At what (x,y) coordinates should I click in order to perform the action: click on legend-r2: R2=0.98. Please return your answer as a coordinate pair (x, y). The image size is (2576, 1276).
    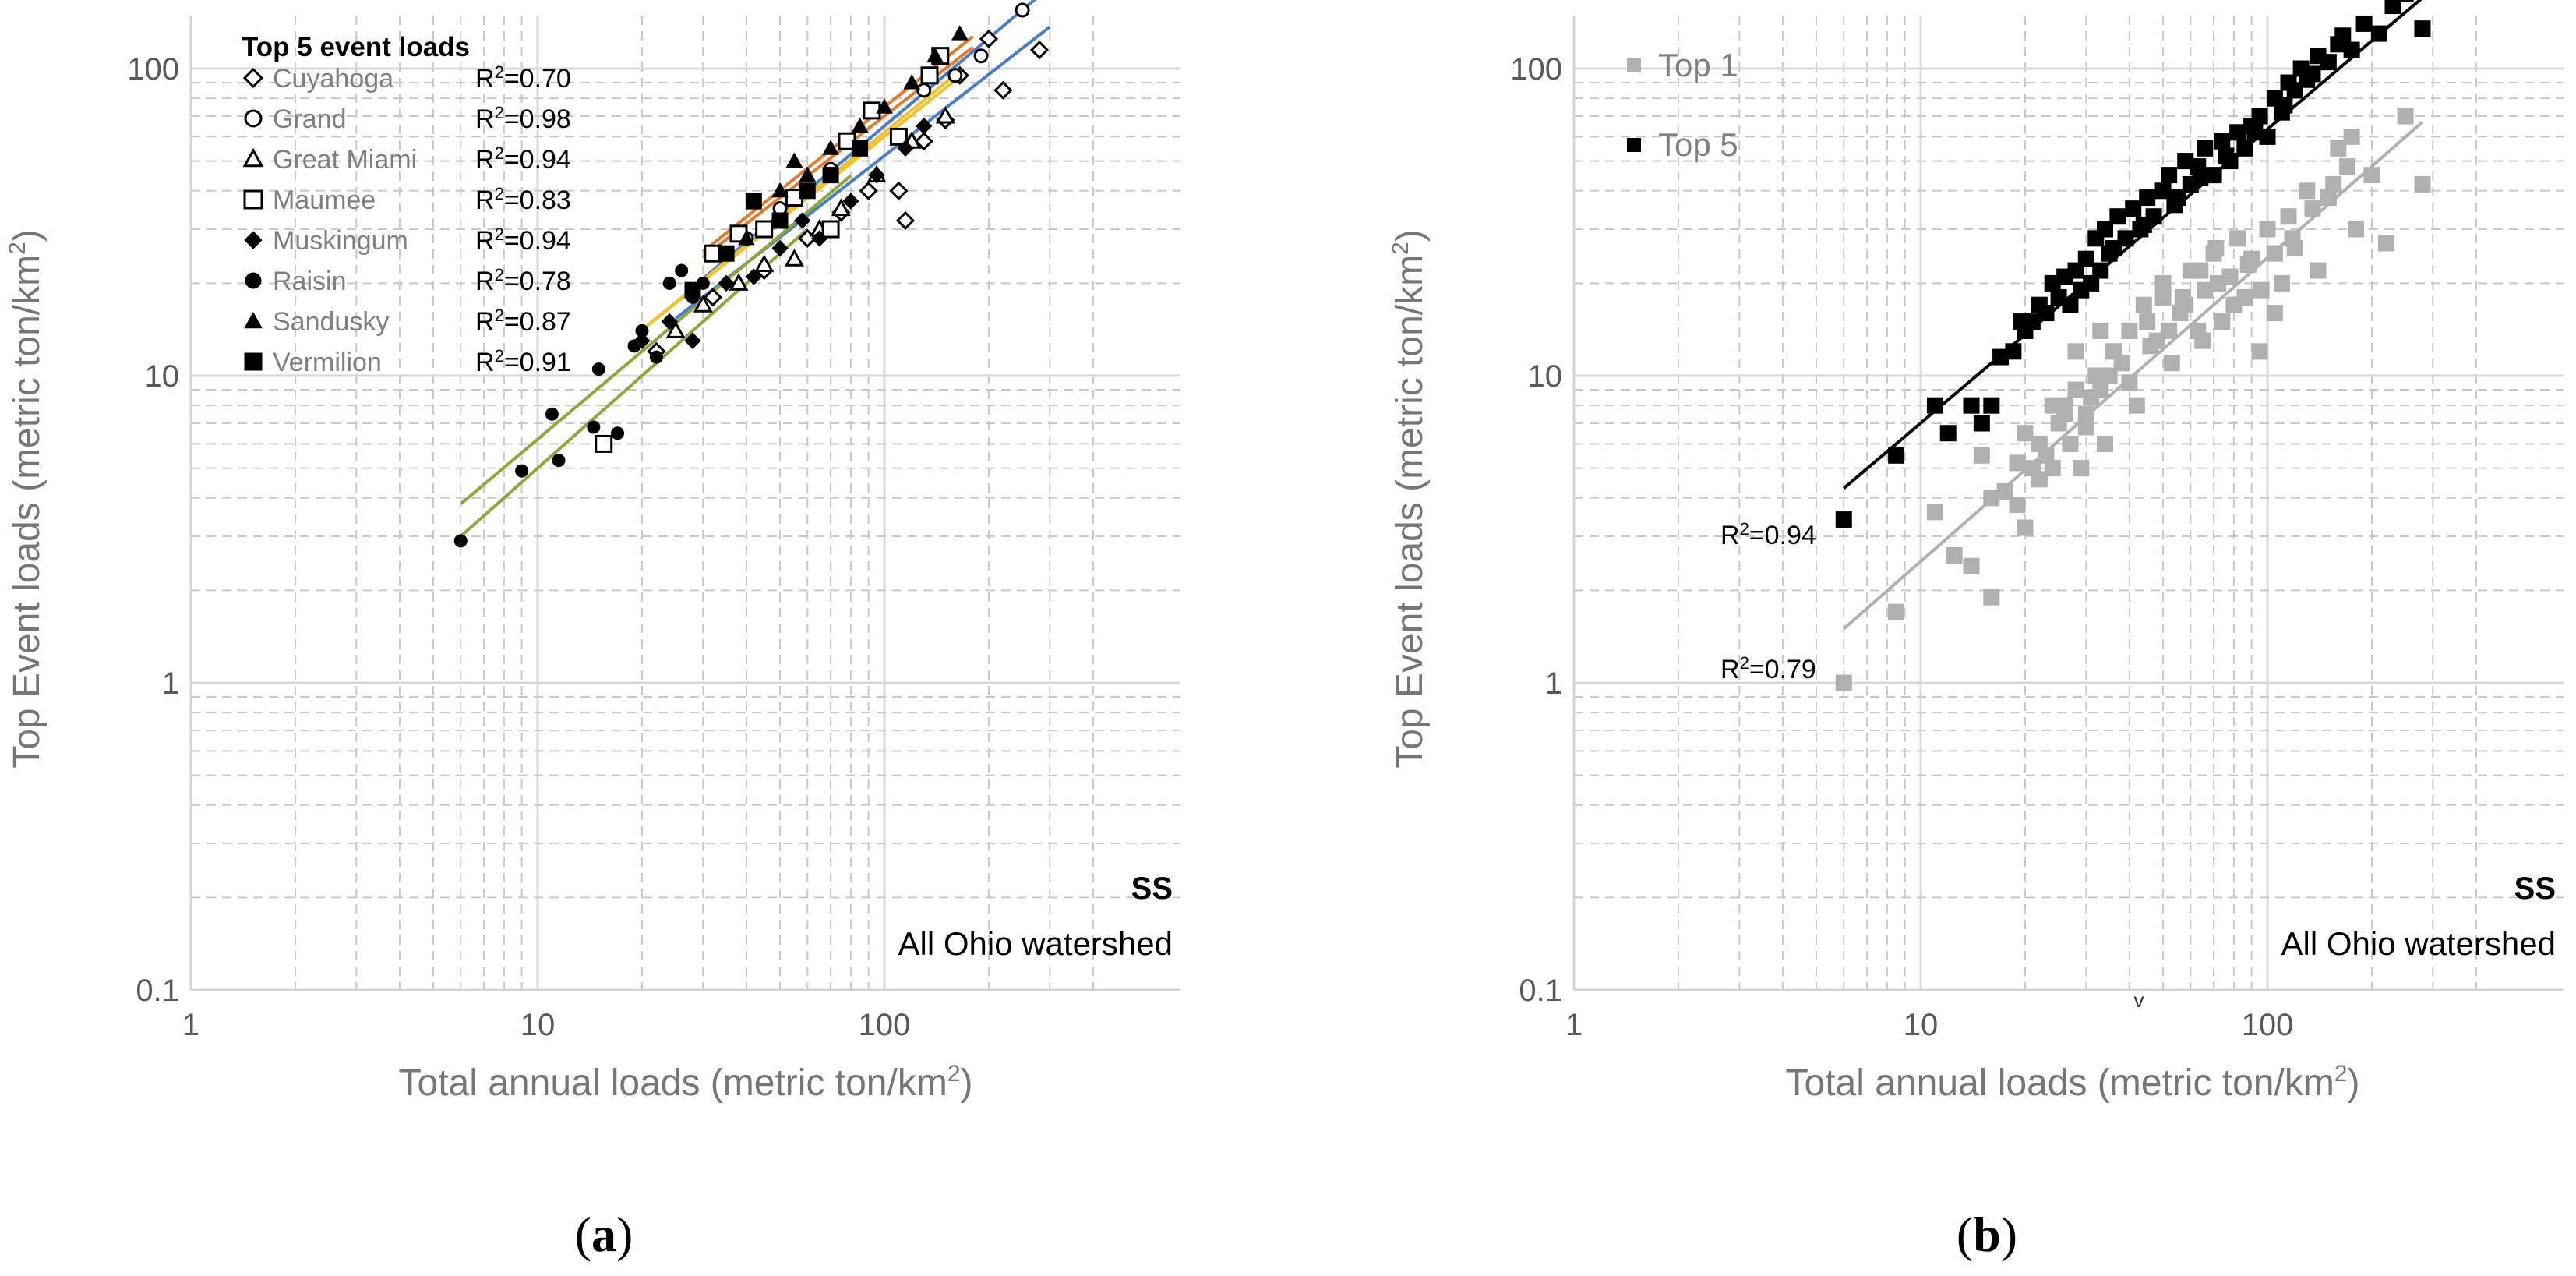
    Looking at the image, I should click on (523, 118).